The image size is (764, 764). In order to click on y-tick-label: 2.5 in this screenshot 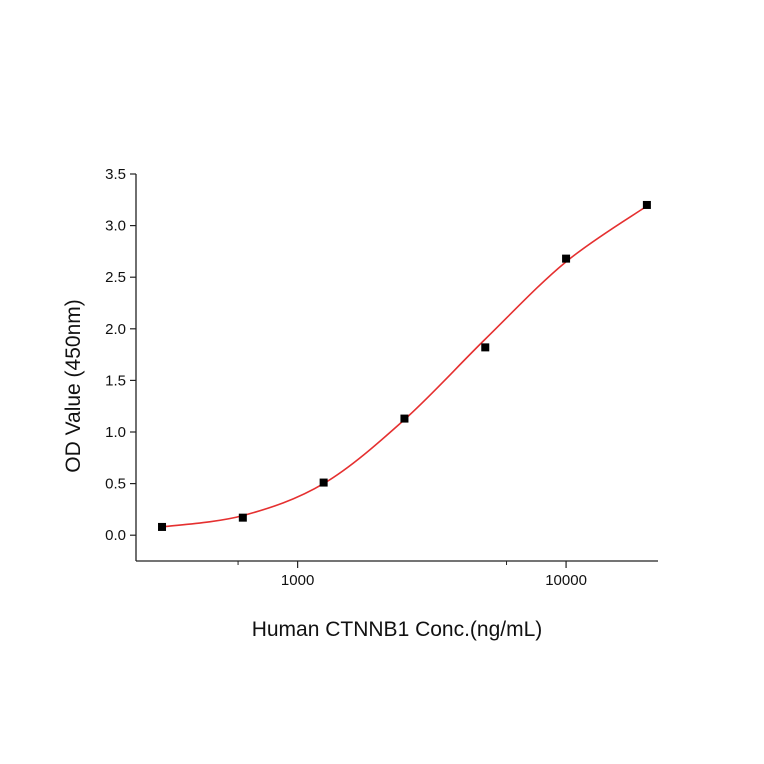, I will do `click(115, 277)`.